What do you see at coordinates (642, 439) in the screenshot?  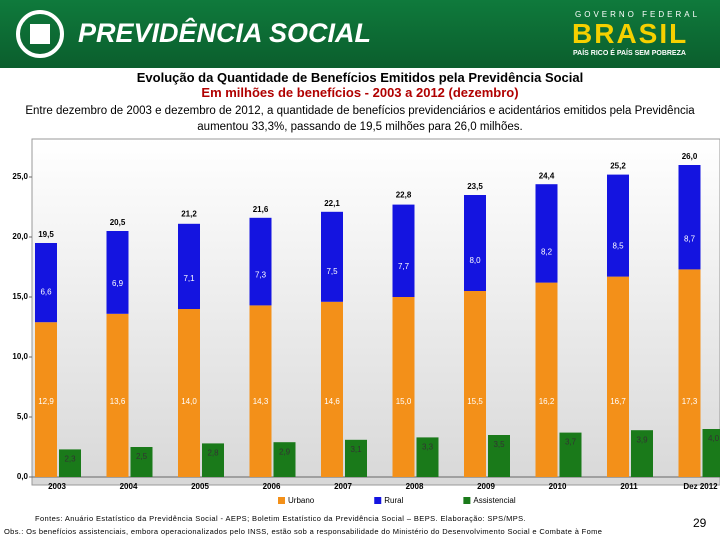 I see `value-label: 3,9` at bounding box center [642, 439].